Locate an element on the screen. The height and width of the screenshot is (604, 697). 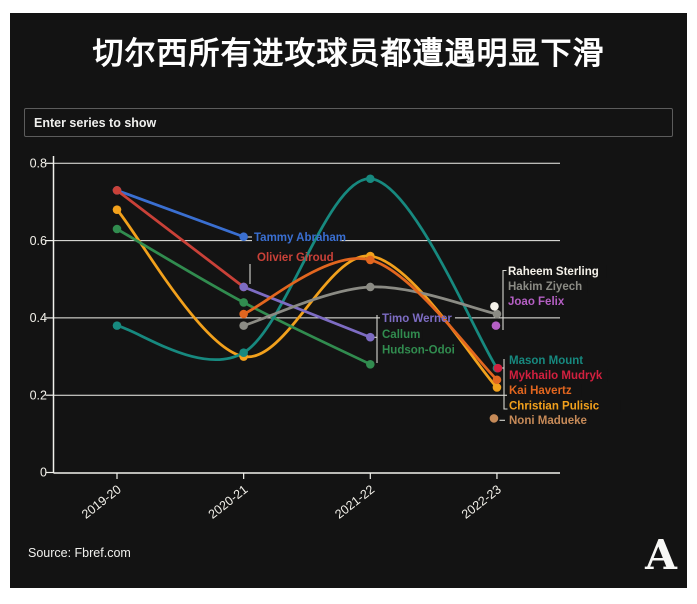
series-line-callum-hudson-odoi is located at coordinates (243, 296).